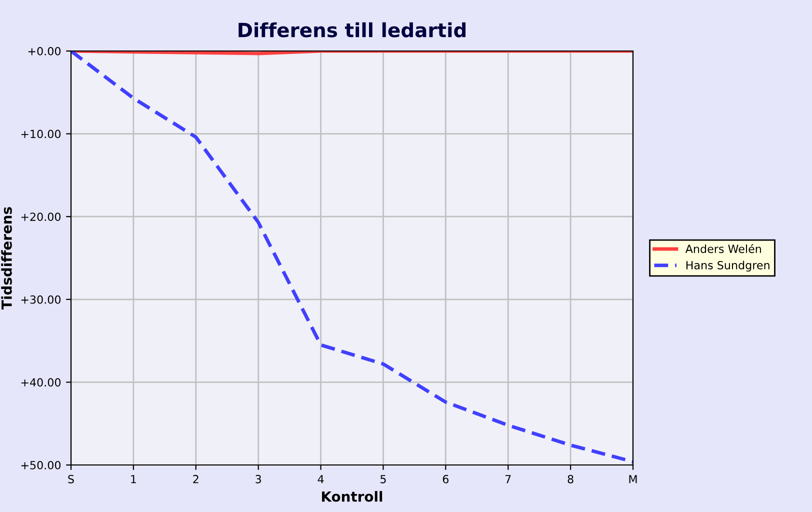 This screenshot has width=812, height=512. Describe the element at coordinates (728, 266) in the screenshot. I see `legend-label: Hans Sundgren` at that location.